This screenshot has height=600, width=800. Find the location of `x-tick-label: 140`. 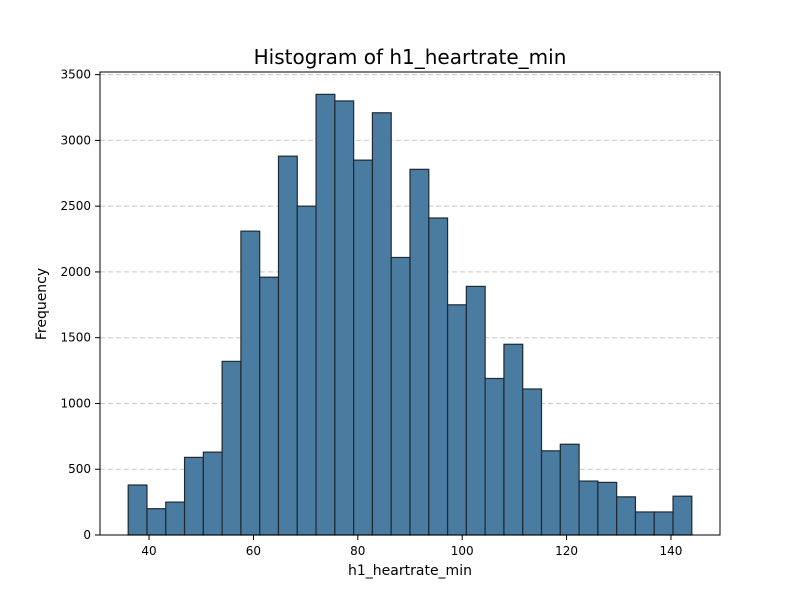

x-tick-label: 140 is located at coordinates (670, 551).